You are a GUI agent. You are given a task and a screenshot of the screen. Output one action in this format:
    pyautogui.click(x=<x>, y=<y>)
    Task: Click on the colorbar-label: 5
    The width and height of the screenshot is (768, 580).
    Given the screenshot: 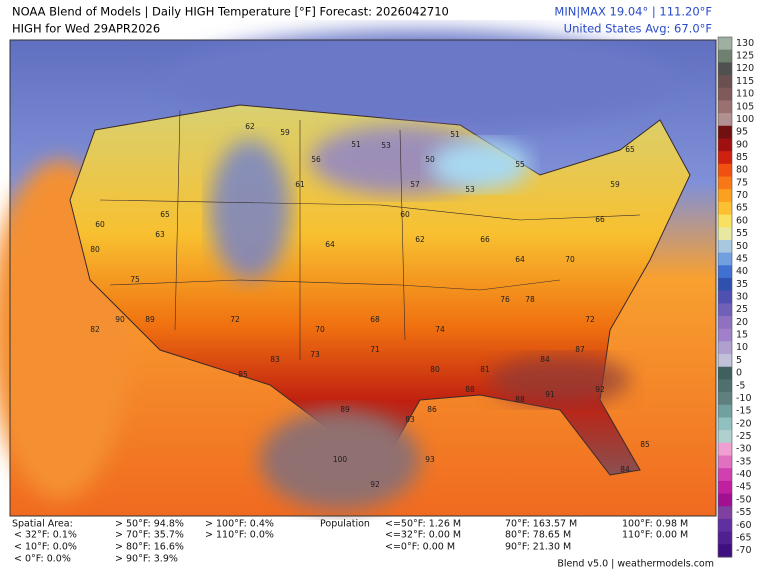 What is the action you would take?
    pyautogui.click(x=739, y=360)
    